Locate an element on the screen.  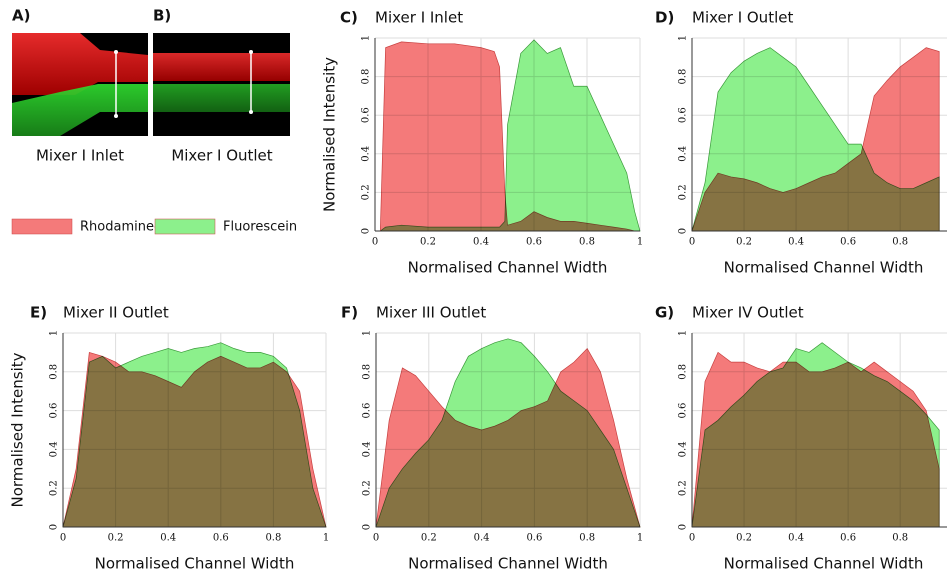
image-caption: Mixer I Inlet is located at coordinates (80, 156).